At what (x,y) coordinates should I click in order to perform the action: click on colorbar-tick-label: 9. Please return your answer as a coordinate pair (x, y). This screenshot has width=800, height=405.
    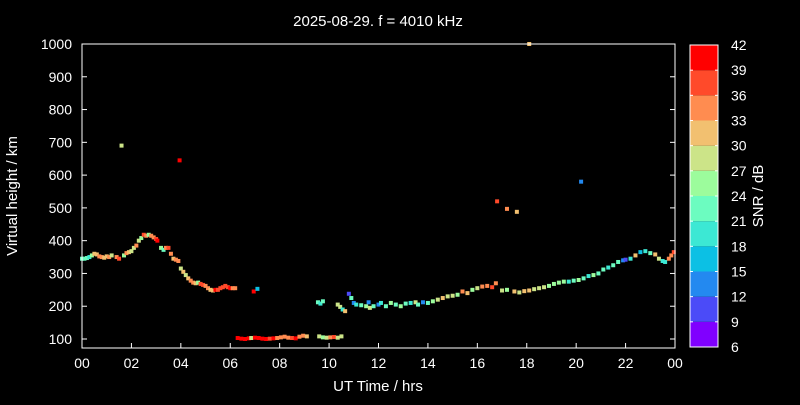
    Looking at the image, I should click on (735, 322).